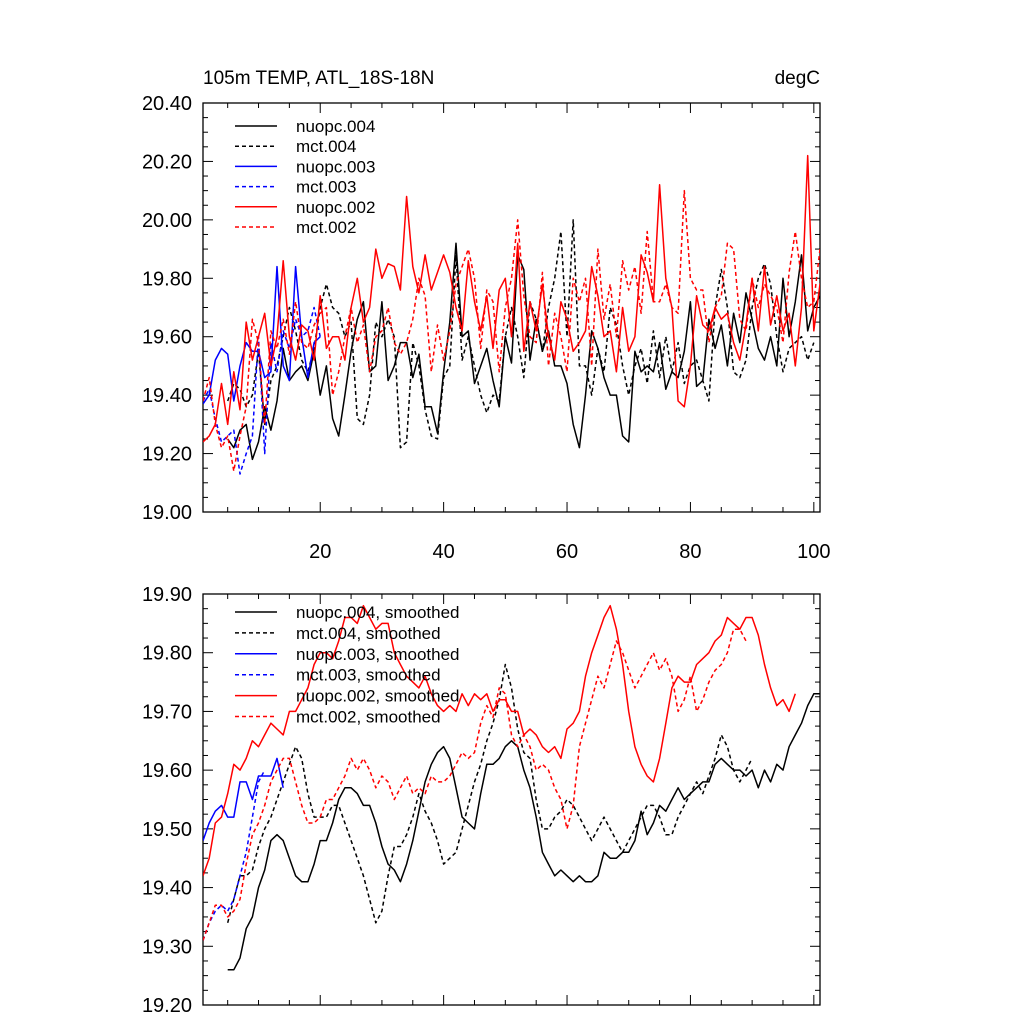 Image resolution: width=1024 pixels, height=1024 pixels. Describe the element at coordinates (326, 187) in the screenshot. I see `legend-label: mct.003` at that location.